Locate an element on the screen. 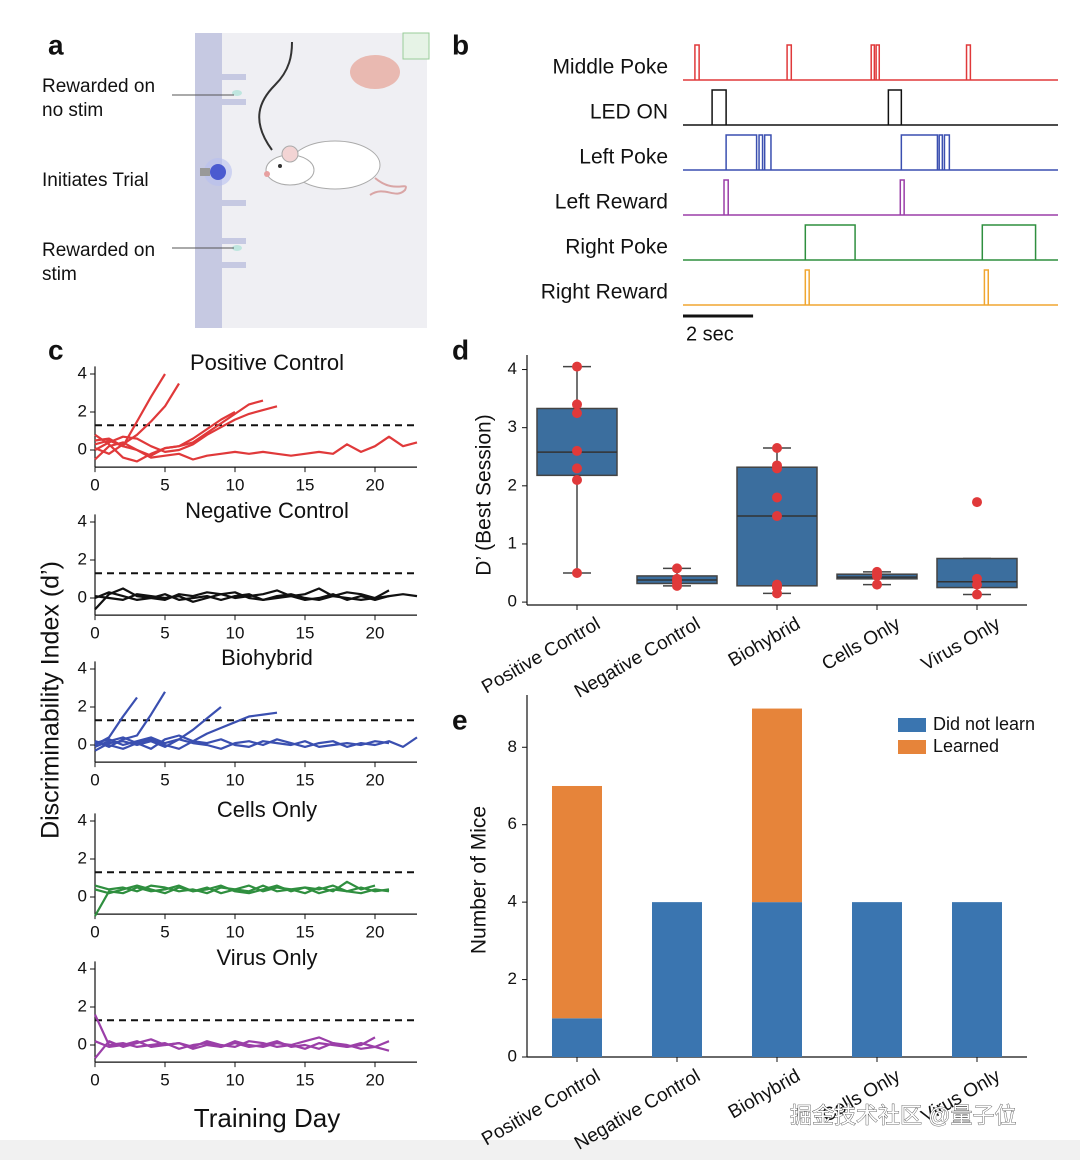 The width and height of the screenshot is (1080, 1160). y-axis-label: D’ (Best Session) is located at coordinates (484, 494).